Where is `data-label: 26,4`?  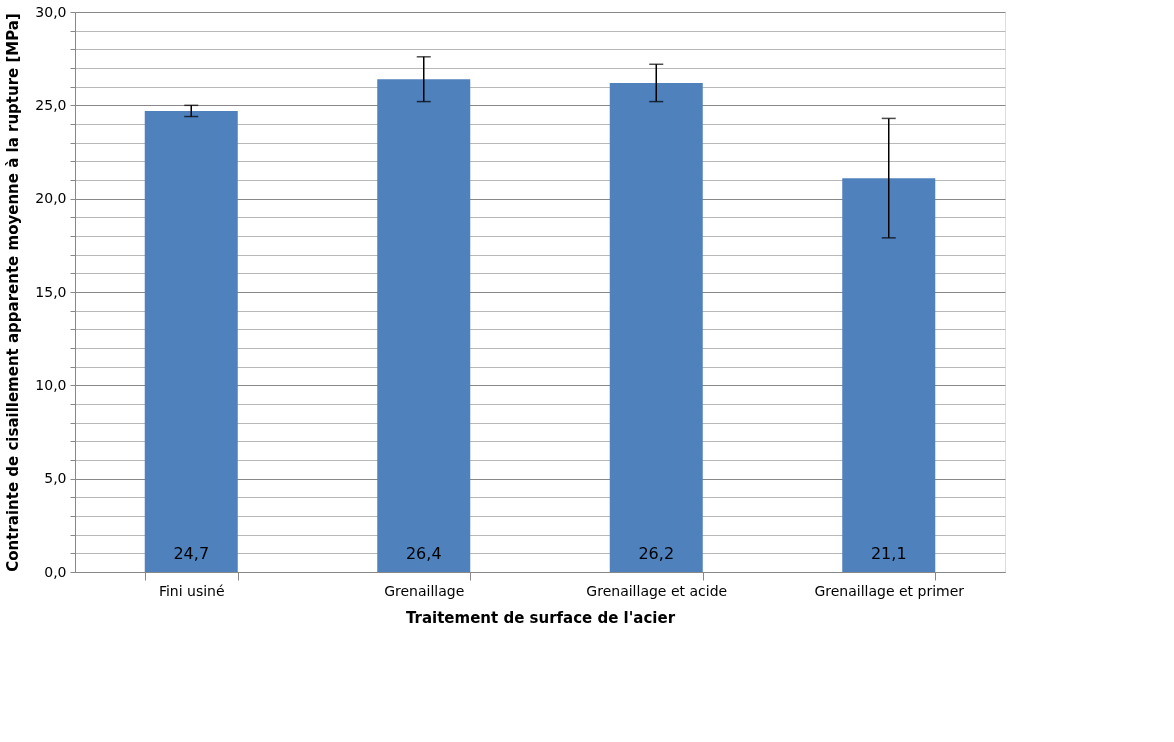 data-label: 26,4 is located at coordinates (423, 553).